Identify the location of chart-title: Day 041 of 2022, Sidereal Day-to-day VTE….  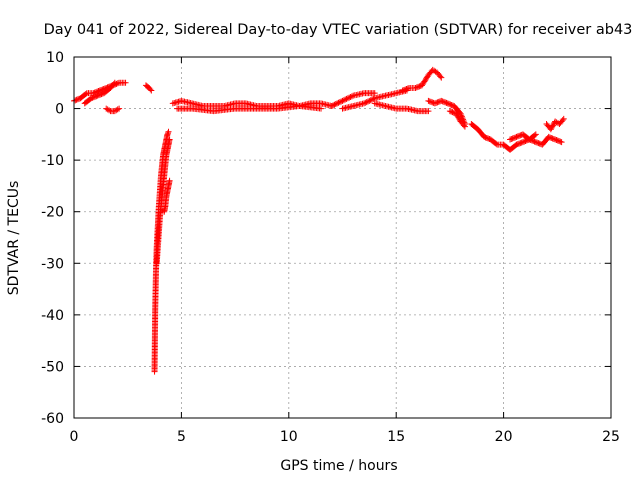
(338, 30).